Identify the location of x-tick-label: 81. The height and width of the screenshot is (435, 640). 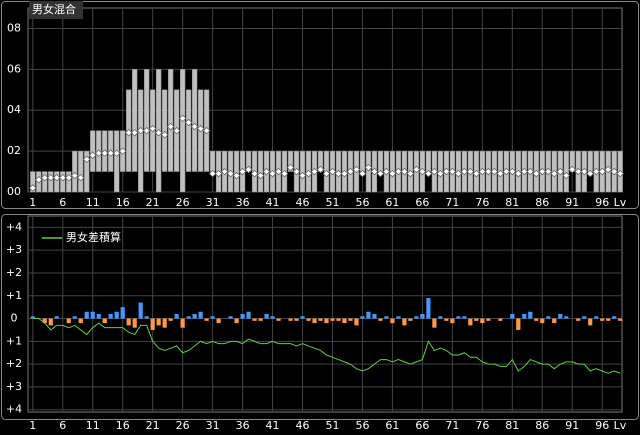
(512, 202).